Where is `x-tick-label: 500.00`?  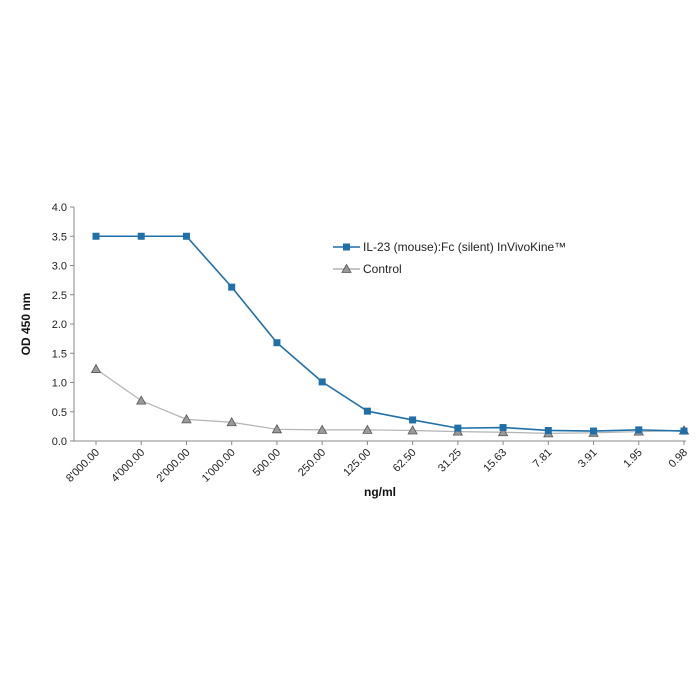
x-tick-label: 500.00 is located at coordinates (267, 463).